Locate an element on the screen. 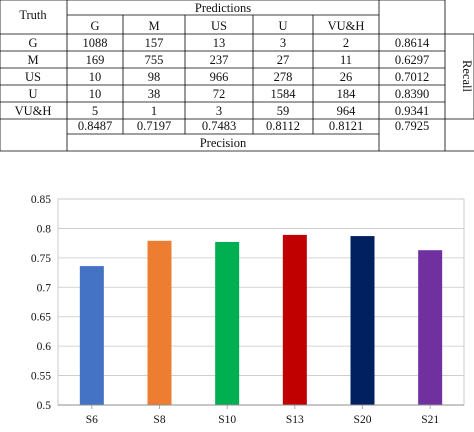 The height and width of the screenshot is (432, 474). cell-value: 755 is located at coordinates (154, 60).